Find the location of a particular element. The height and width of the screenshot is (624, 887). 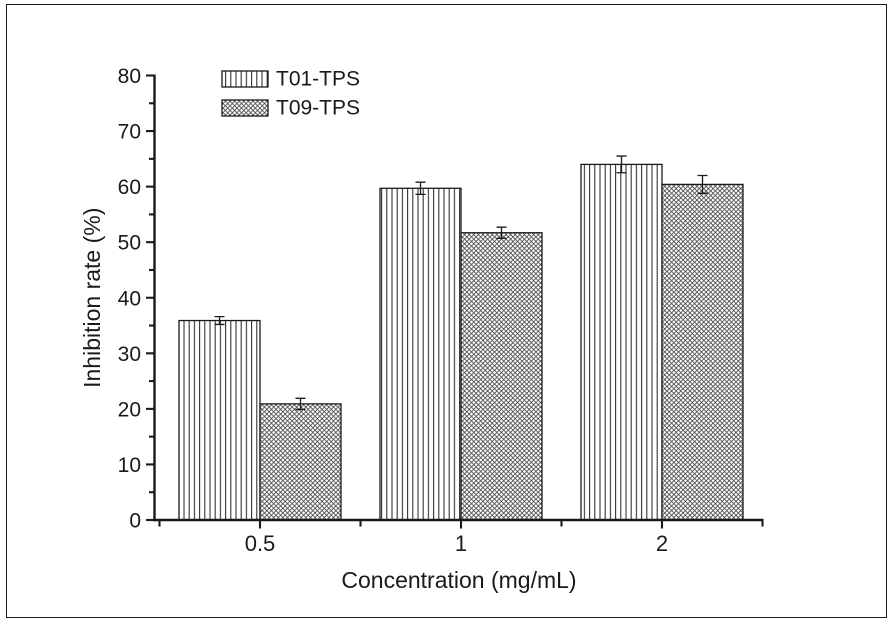

y-tick-label: 40 is located at coordinates (129, 298).